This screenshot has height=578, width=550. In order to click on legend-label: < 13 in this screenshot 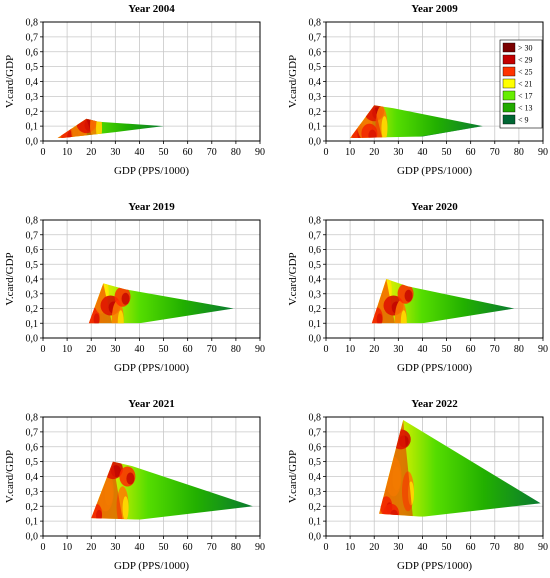, I will do `click(525, 108)`.